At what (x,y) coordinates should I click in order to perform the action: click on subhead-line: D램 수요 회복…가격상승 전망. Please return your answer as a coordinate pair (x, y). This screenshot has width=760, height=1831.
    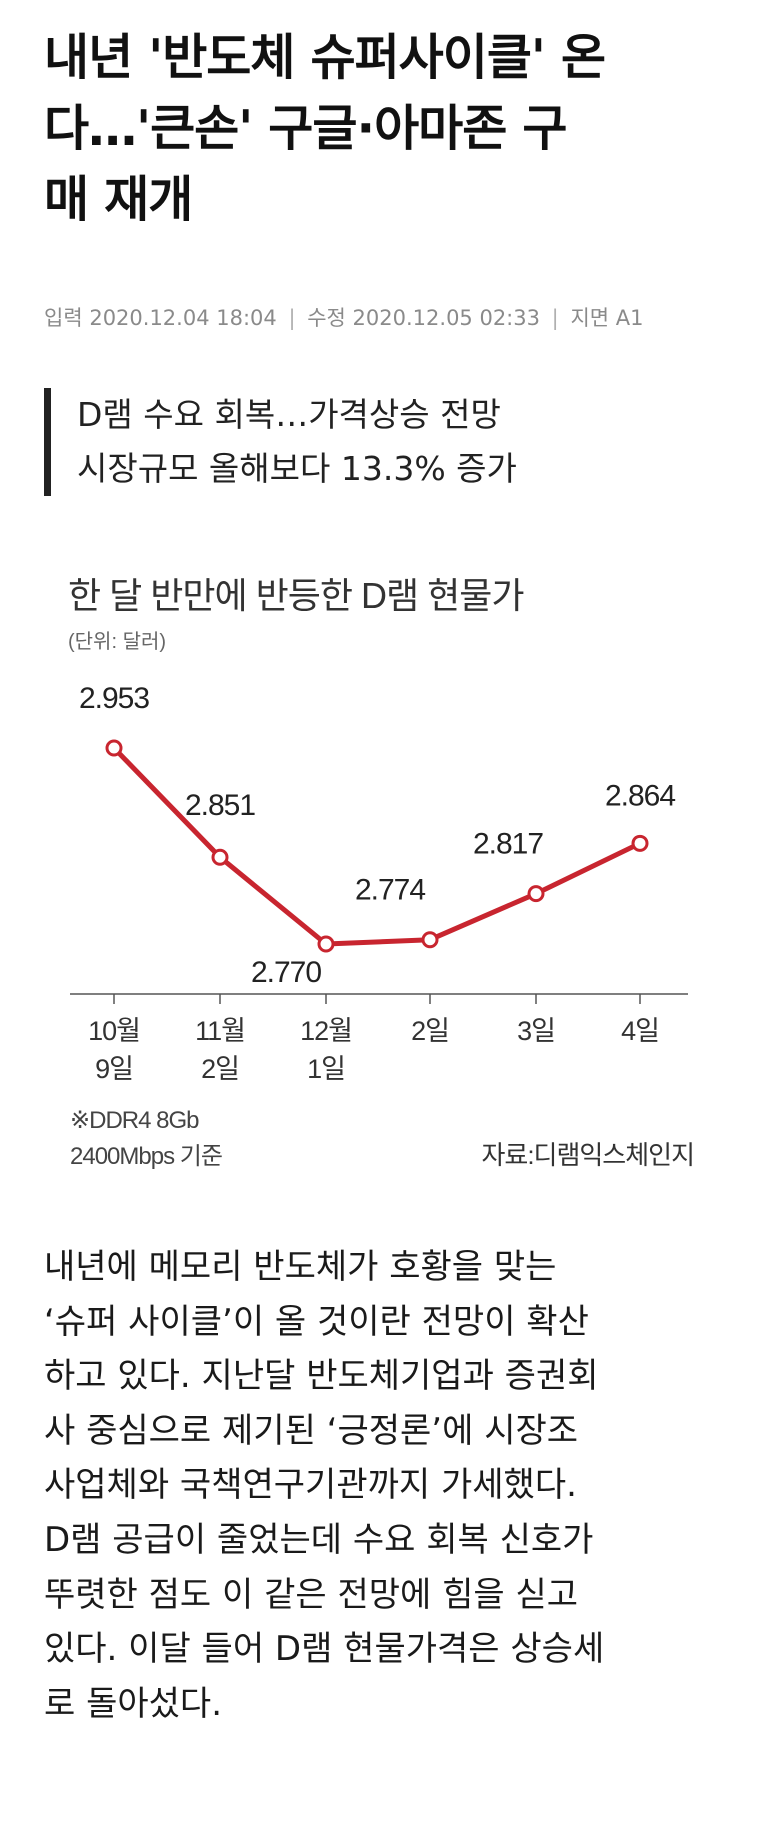
    Looking at the image, I should click on (289, 414).